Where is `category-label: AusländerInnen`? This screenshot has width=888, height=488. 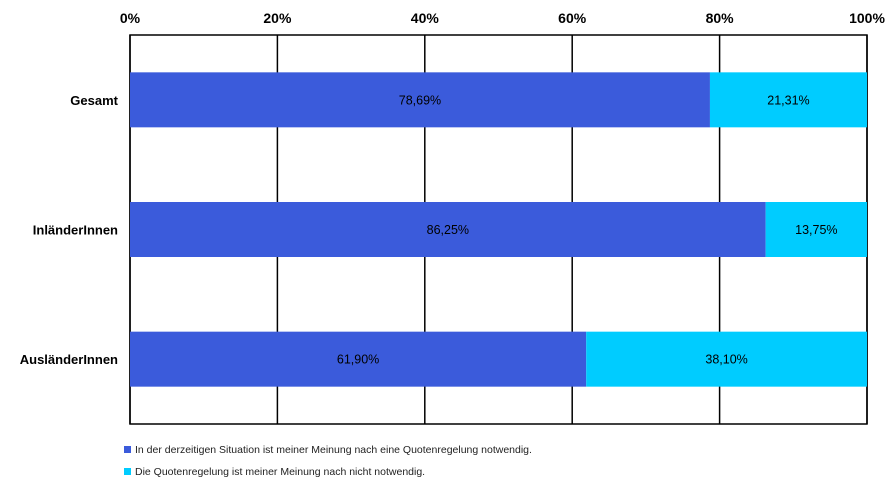 category-label: AusländerInnen is located at coordinates (69, 359).